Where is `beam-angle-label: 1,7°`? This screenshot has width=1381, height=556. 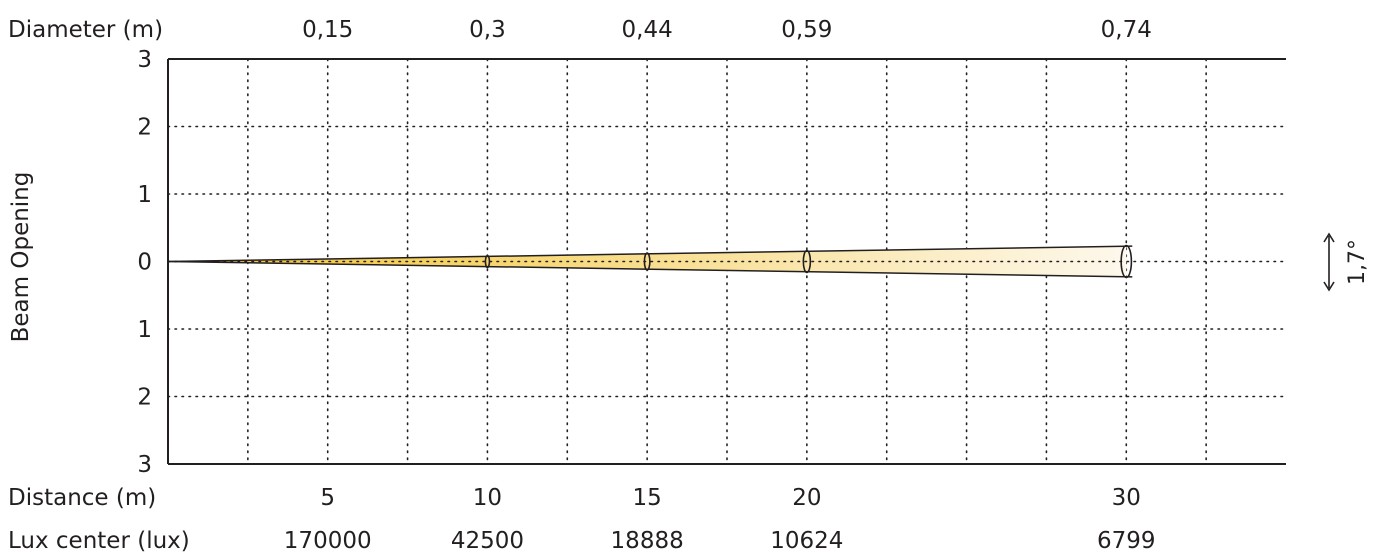
beam-angle-label: 1,7° is located at coordinates (1357, 262).